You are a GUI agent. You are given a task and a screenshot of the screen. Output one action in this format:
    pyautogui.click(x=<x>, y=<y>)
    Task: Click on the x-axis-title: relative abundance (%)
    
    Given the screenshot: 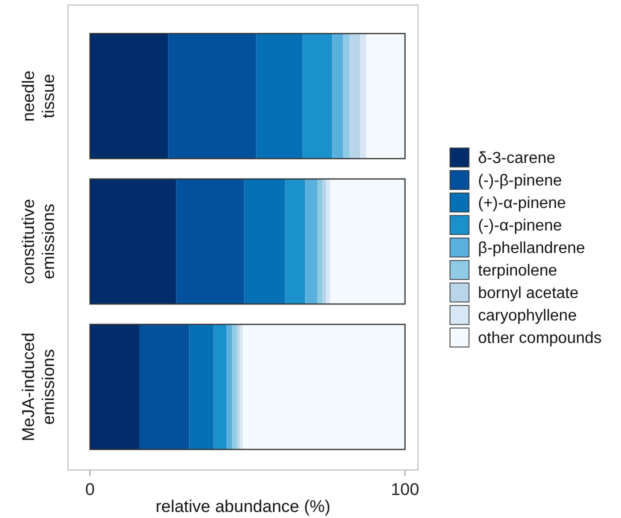 What is the action you would take?
    pyautogui.click(x=243, y=506)
    